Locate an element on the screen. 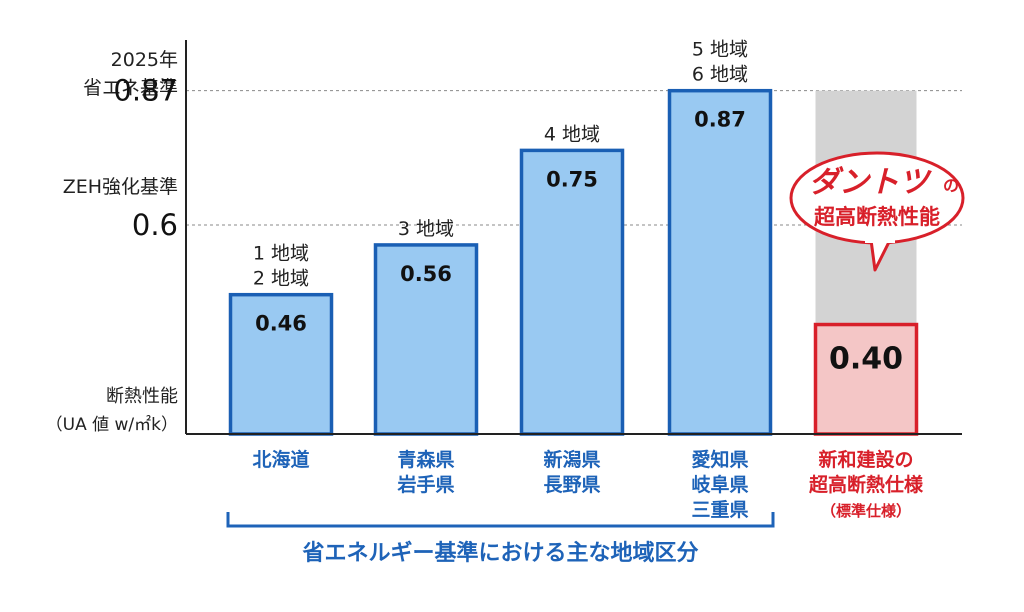  bar-value-label-0: 0.46 is located at coordinates (281, 324).